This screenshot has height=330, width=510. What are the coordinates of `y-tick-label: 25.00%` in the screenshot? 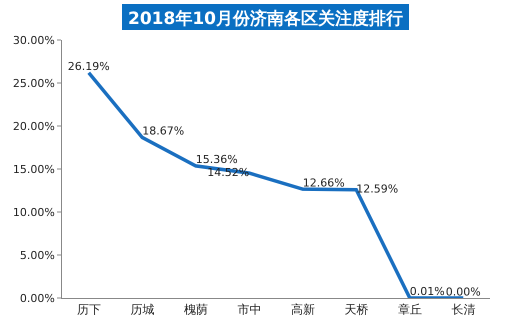 It's located at (33, 83).